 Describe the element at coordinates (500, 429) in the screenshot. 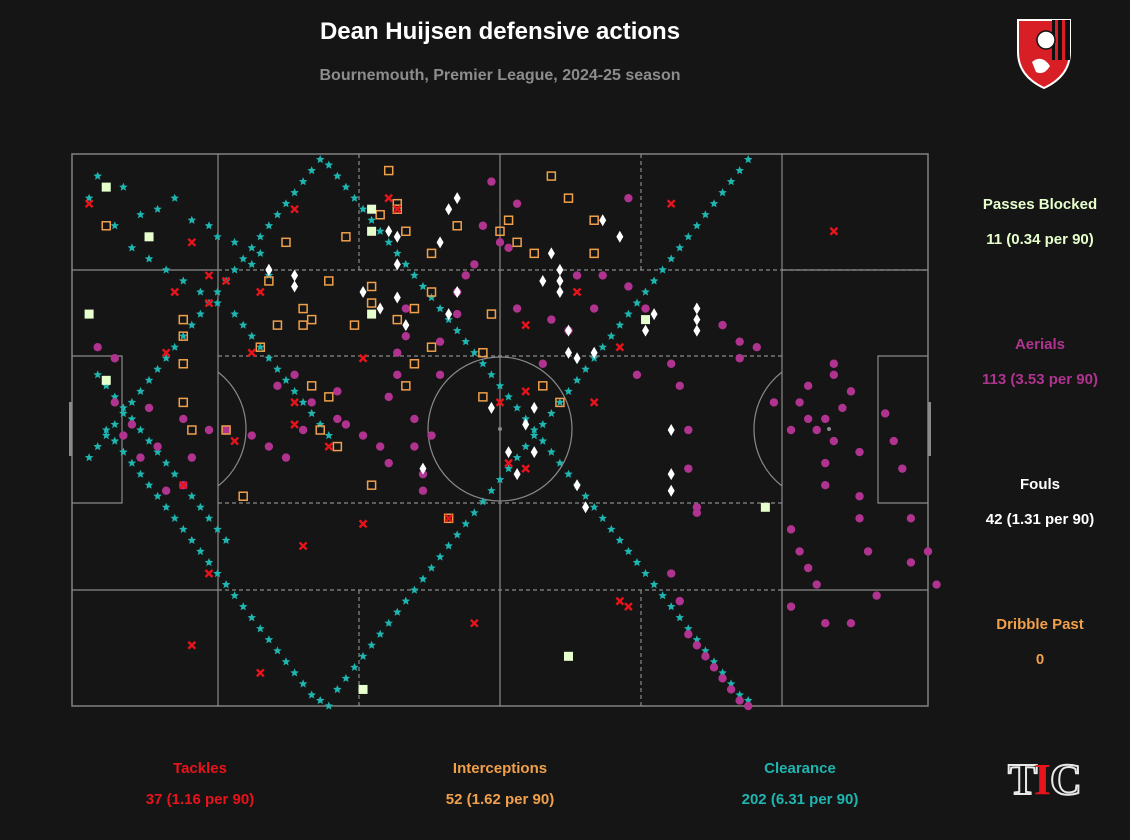

I see `center-circle` at that location.